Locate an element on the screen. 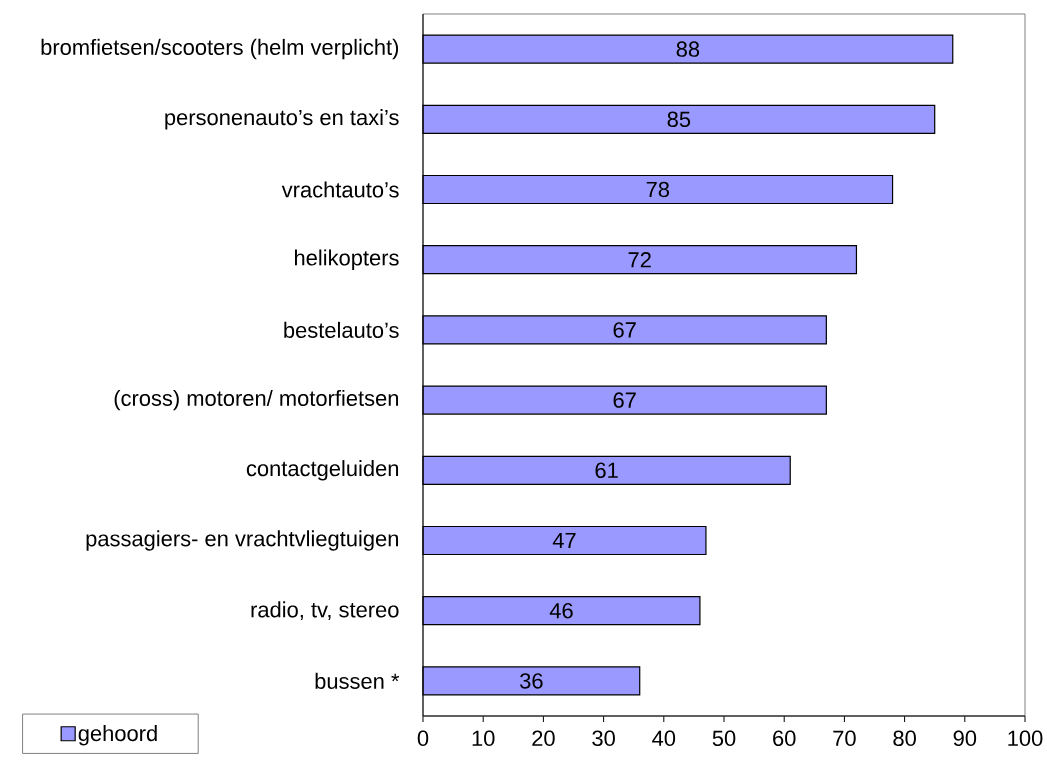  y-tick-label: contactgeluiden is located at coordinates (322, 470).